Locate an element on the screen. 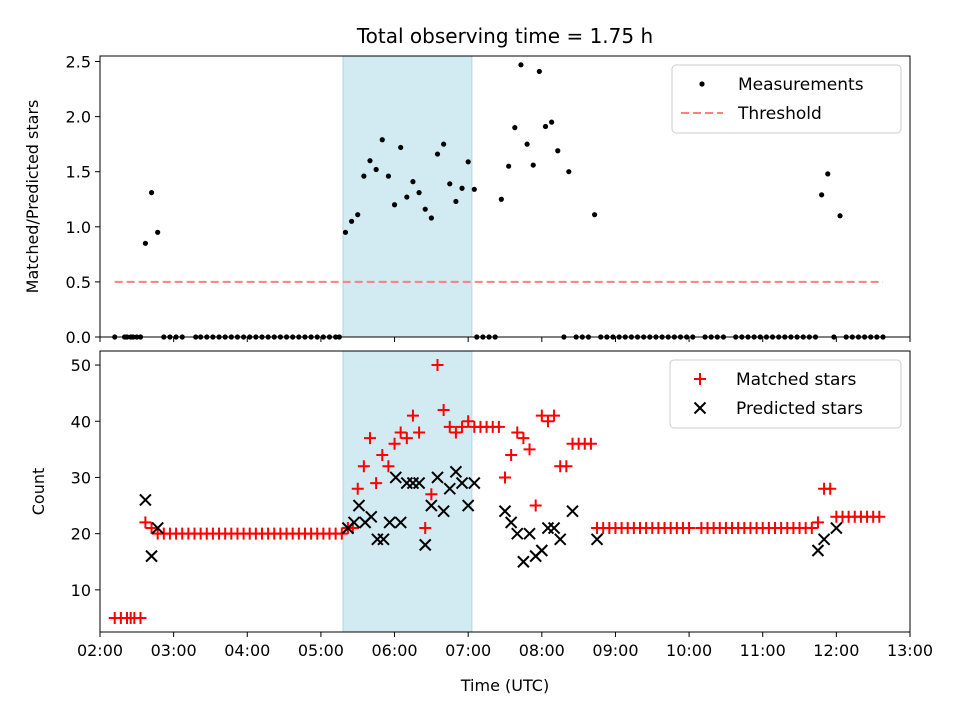 The width and height of the screenshot is (960, 720). x-tick-label: 12:00 is located at coordinates (836, 650).